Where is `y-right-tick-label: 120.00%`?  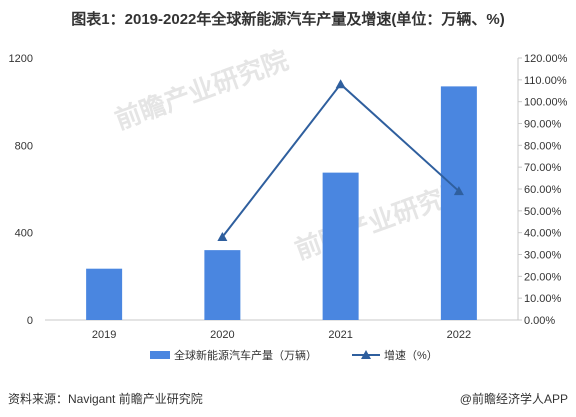 y-right-tick-label: 120.00% is located at coordinates (546, 59).